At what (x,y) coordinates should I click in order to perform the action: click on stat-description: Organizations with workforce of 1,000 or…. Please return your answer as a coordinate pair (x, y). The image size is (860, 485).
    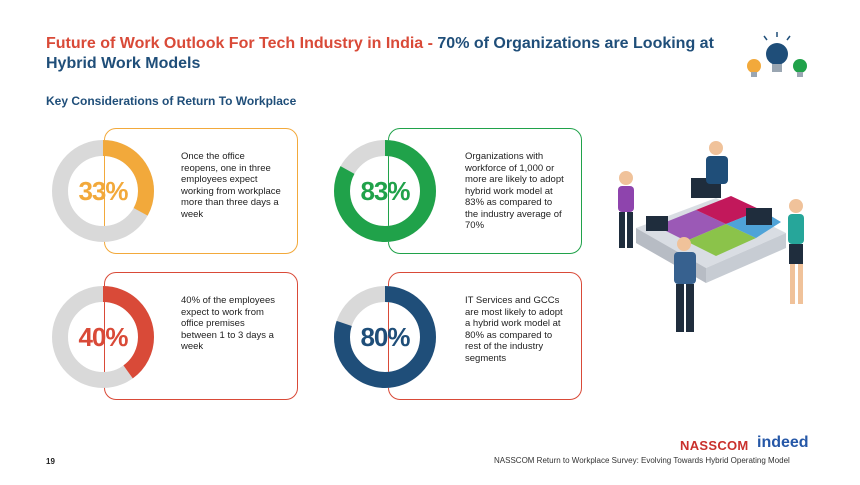
    Looking at the image, I should click on (514, 191).